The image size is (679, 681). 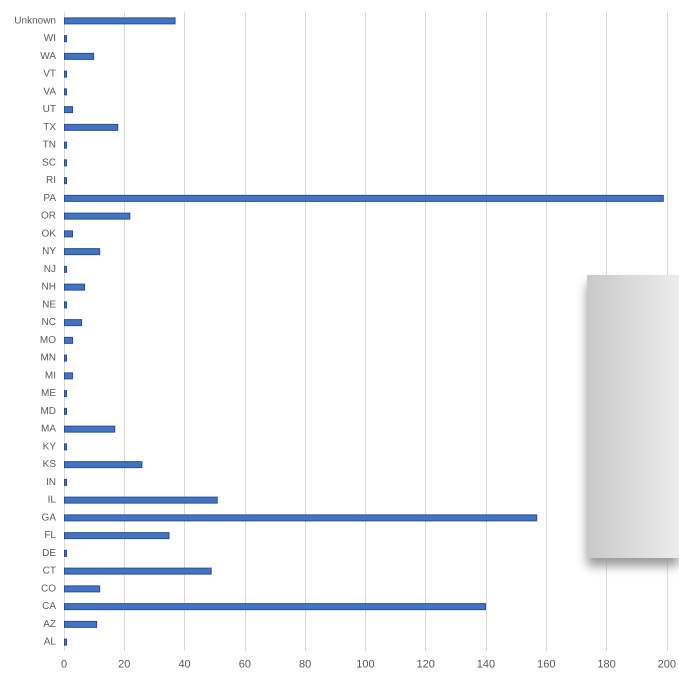 I want to click on y-tick-label: NY, so click(x=49, y=252).